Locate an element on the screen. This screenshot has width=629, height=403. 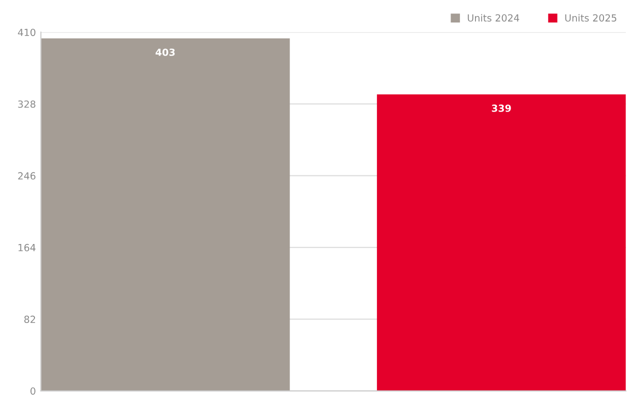
y-tick-label: 82 is located at coordinates (30, 320).